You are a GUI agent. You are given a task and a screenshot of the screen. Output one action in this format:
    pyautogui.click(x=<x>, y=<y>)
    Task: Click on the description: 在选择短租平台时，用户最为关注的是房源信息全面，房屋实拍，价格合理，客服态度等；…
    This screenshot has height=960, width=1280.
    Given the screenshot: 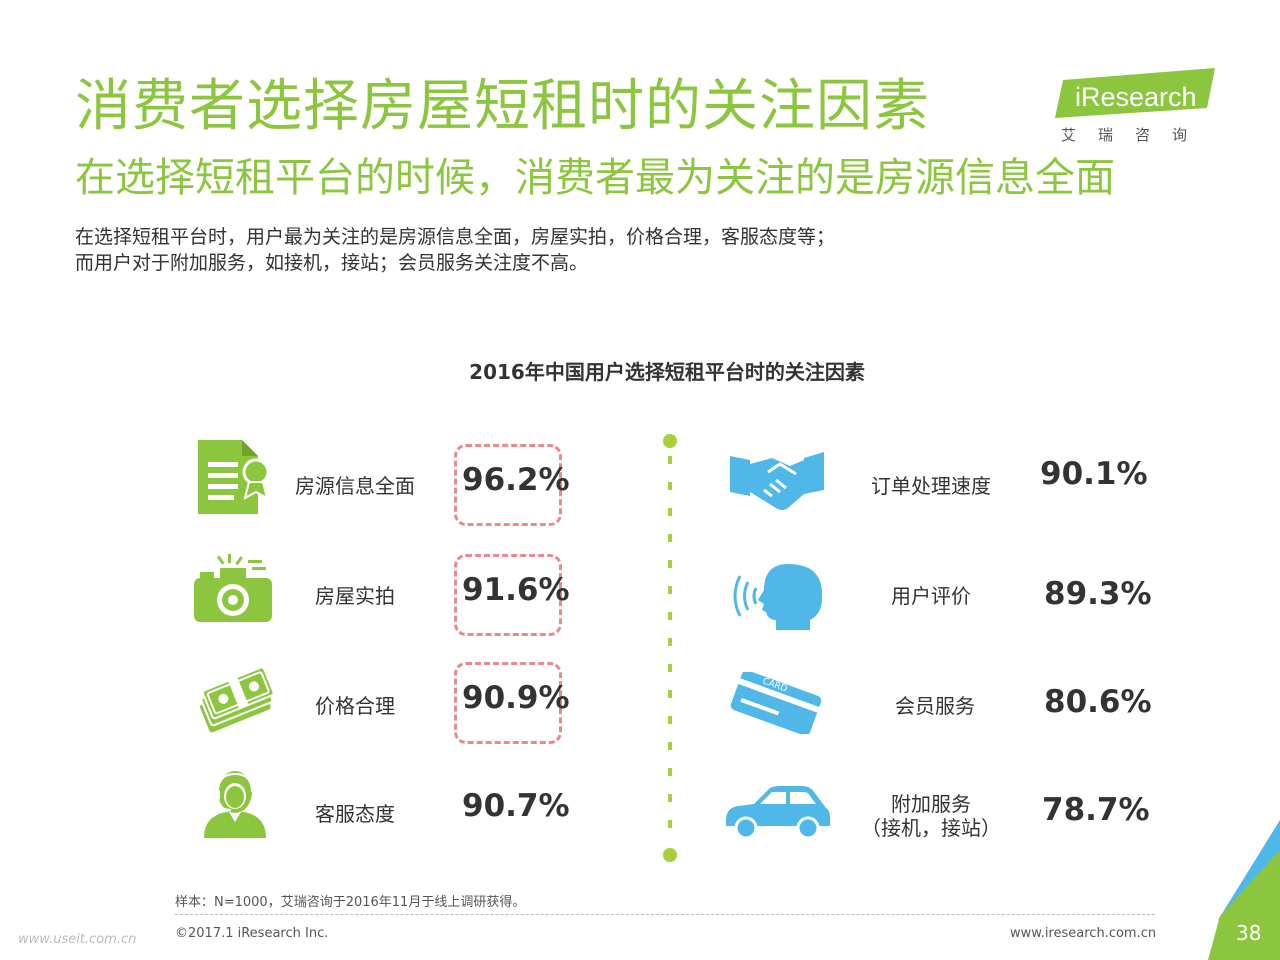 What is the action you would take?
    pyautogui.click(x=455, y=250)
    